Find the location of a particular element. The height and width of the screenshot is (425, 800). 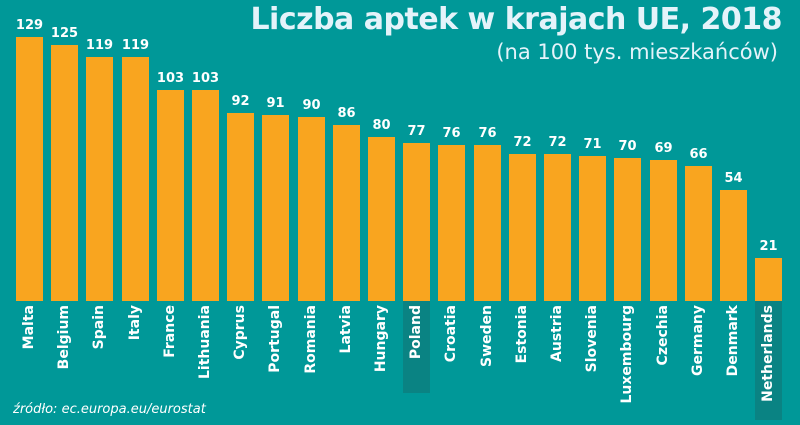

source-note: źródło: ec.europa.eu/eurostat is located at coordinates (109, 409).